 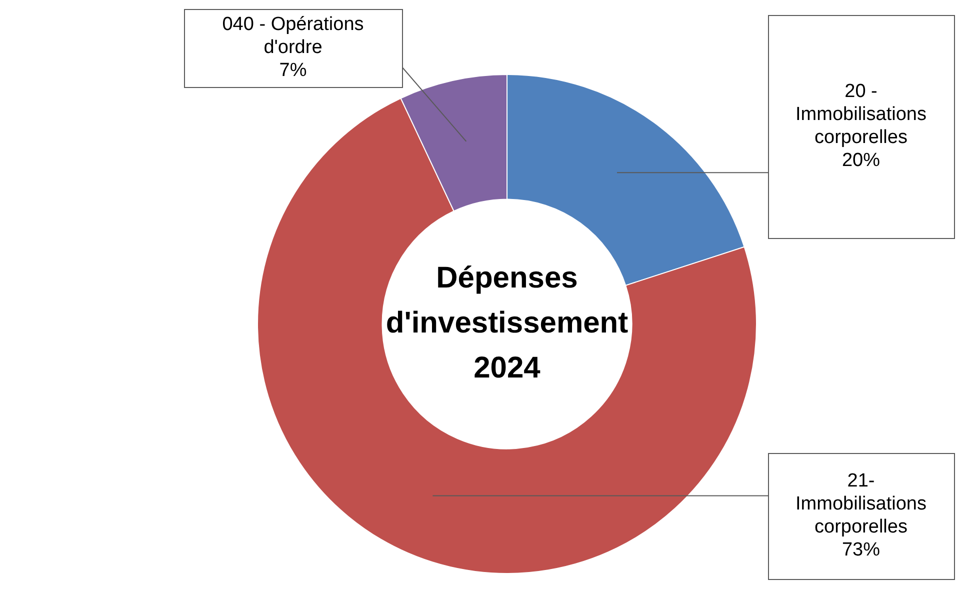 I want to click on data-label: 20%, so click(x=861, y=161).